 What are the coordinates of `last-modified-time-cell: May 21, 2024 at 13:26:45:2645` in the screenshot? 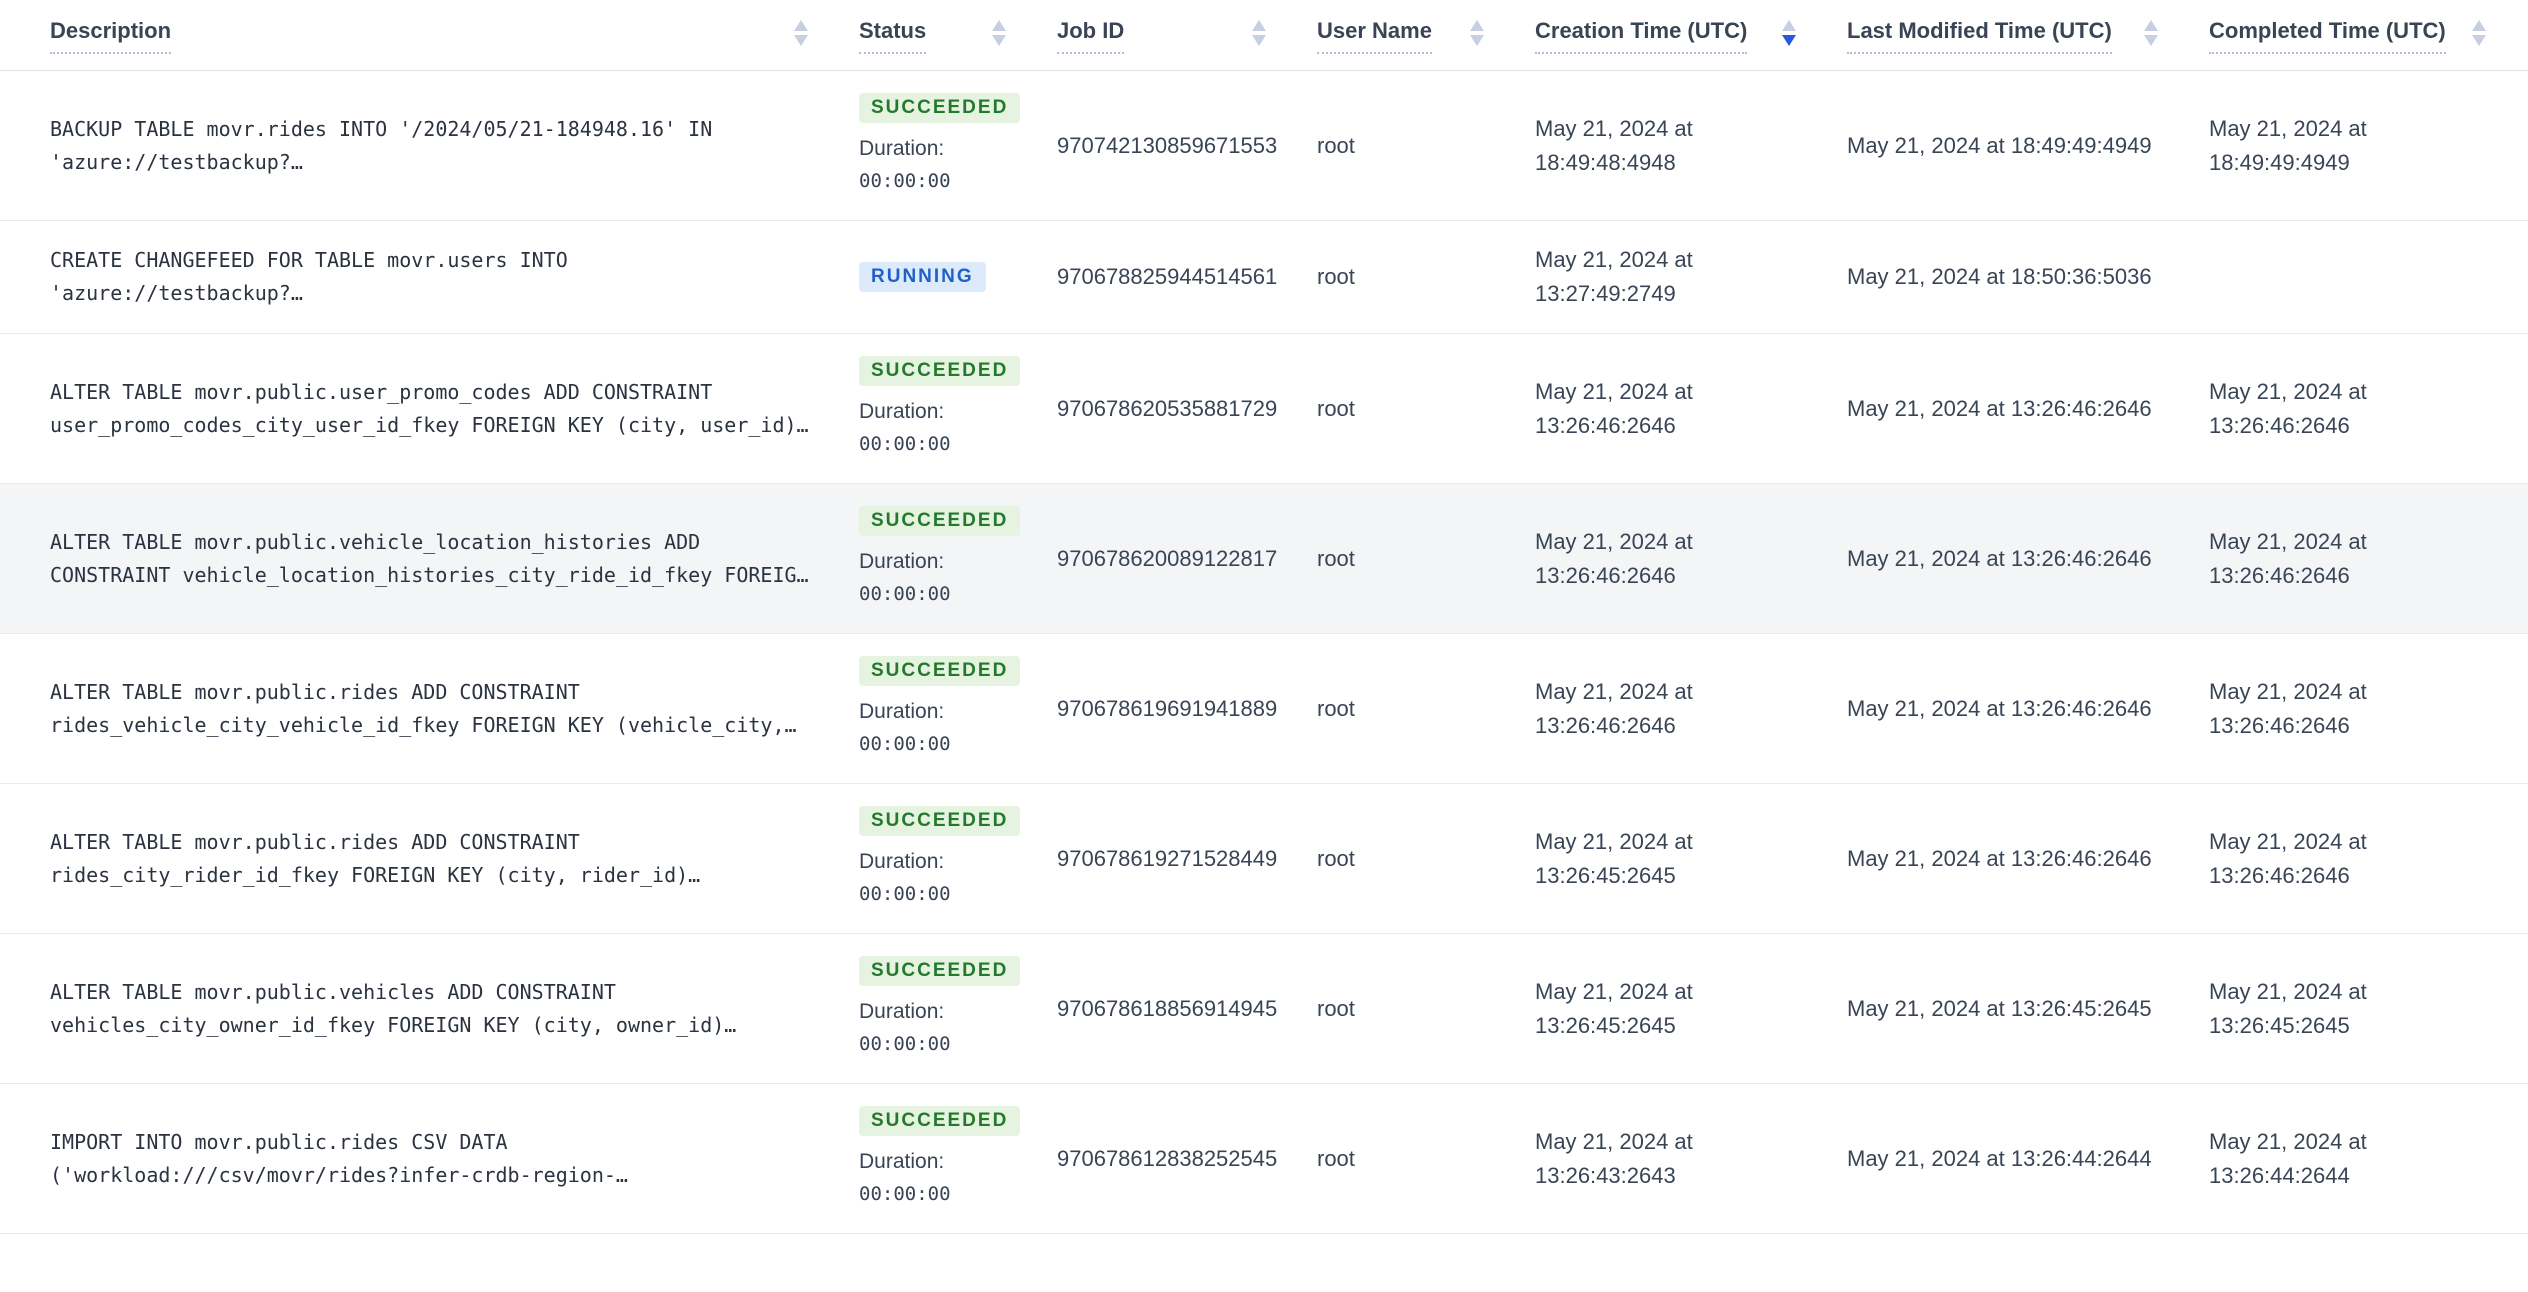 It's located at (2019, 1008).